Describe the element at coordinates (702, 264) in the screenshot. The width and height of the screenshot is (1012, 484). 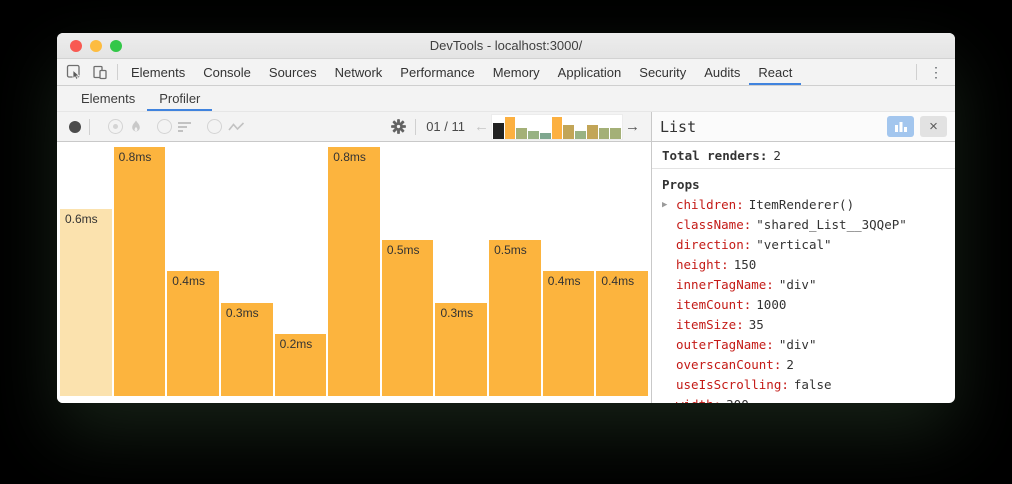
I see `prop-key: height:` at that location.